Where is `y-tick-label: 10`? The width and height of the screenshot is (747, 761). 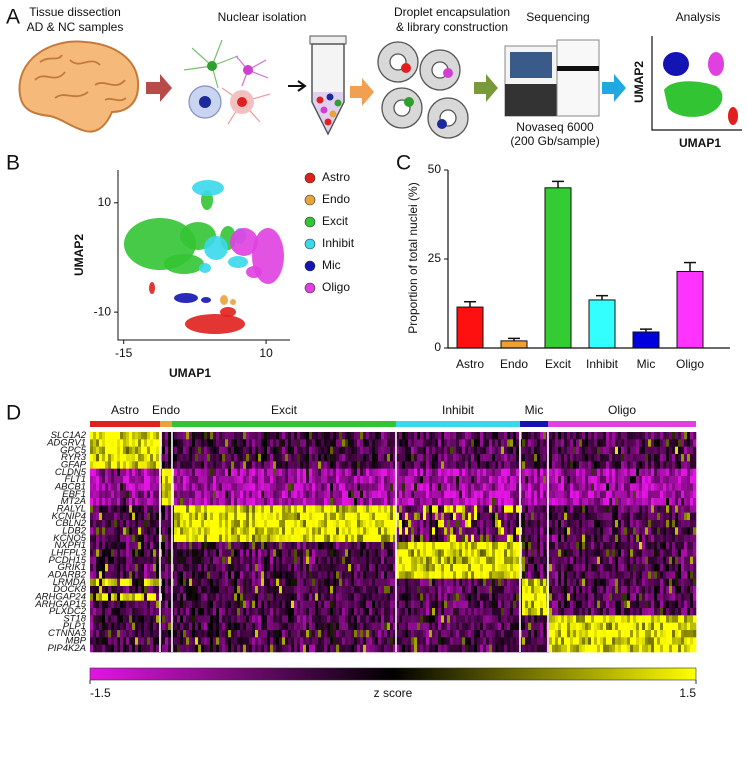
y-tick-label: 10 is located at coordinates (105, 202).